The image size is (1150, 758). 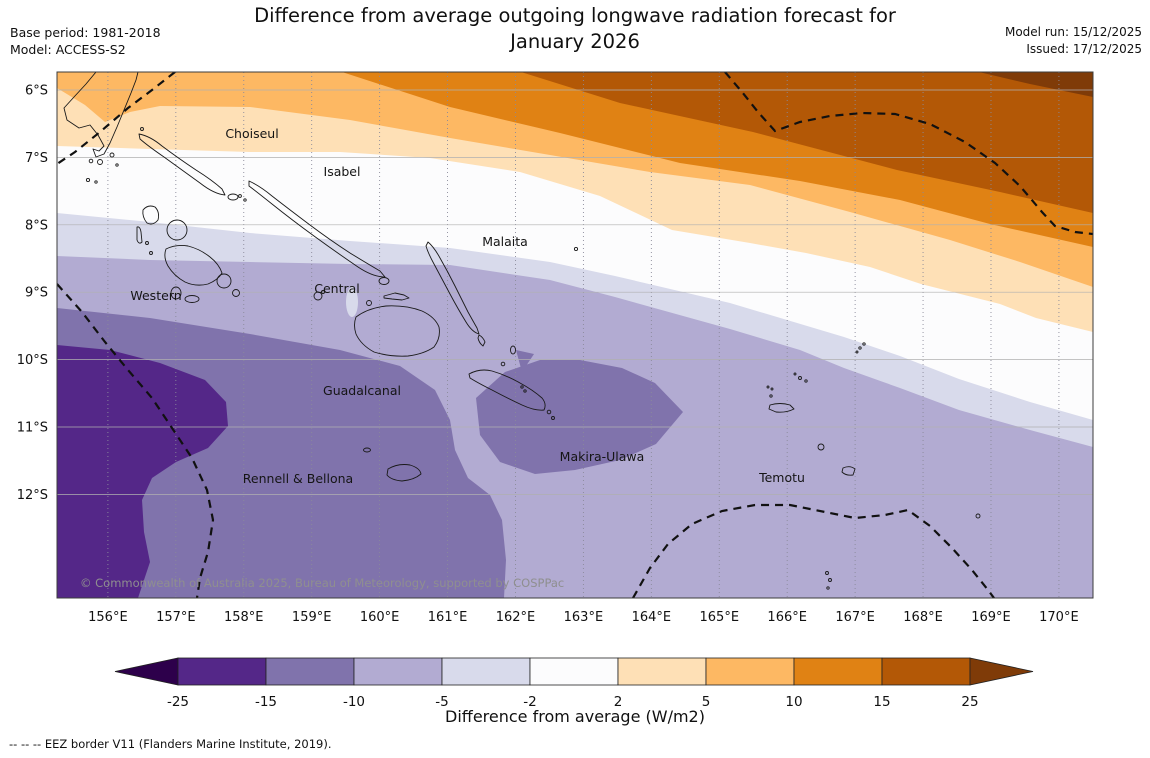 I want to click on simbo-island, so click(x=151, y=253).